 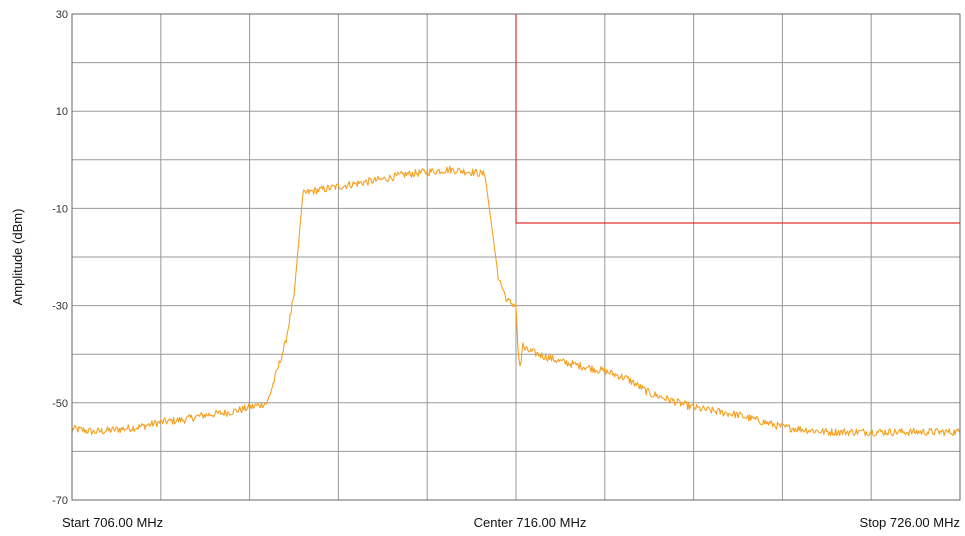 I want to click on x-center-label: Center 716.00 MHz, so click(x=530, y=522).